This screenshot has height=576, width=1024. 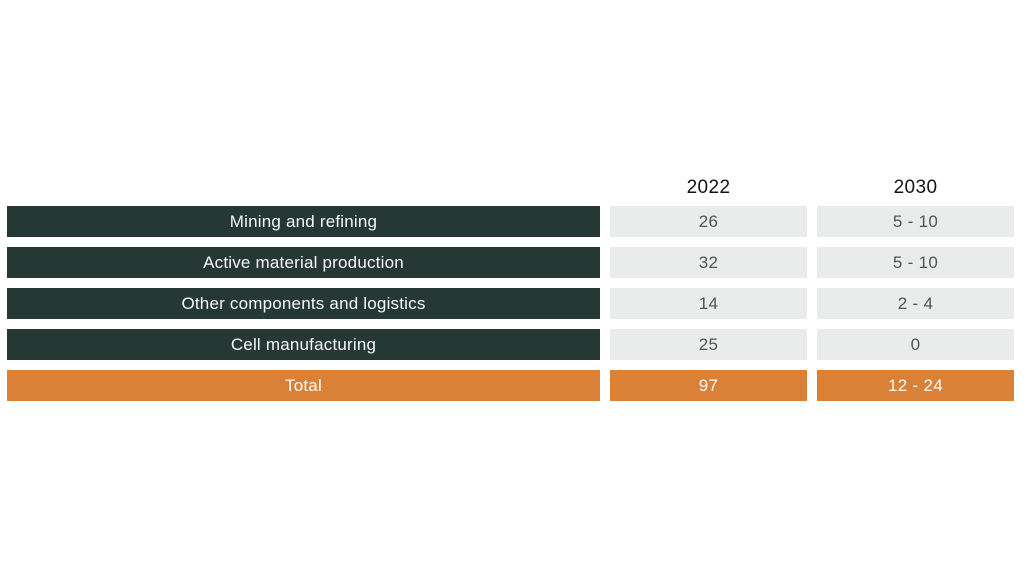 I want to click on value-2022: 25, so click(x=708, y=344).